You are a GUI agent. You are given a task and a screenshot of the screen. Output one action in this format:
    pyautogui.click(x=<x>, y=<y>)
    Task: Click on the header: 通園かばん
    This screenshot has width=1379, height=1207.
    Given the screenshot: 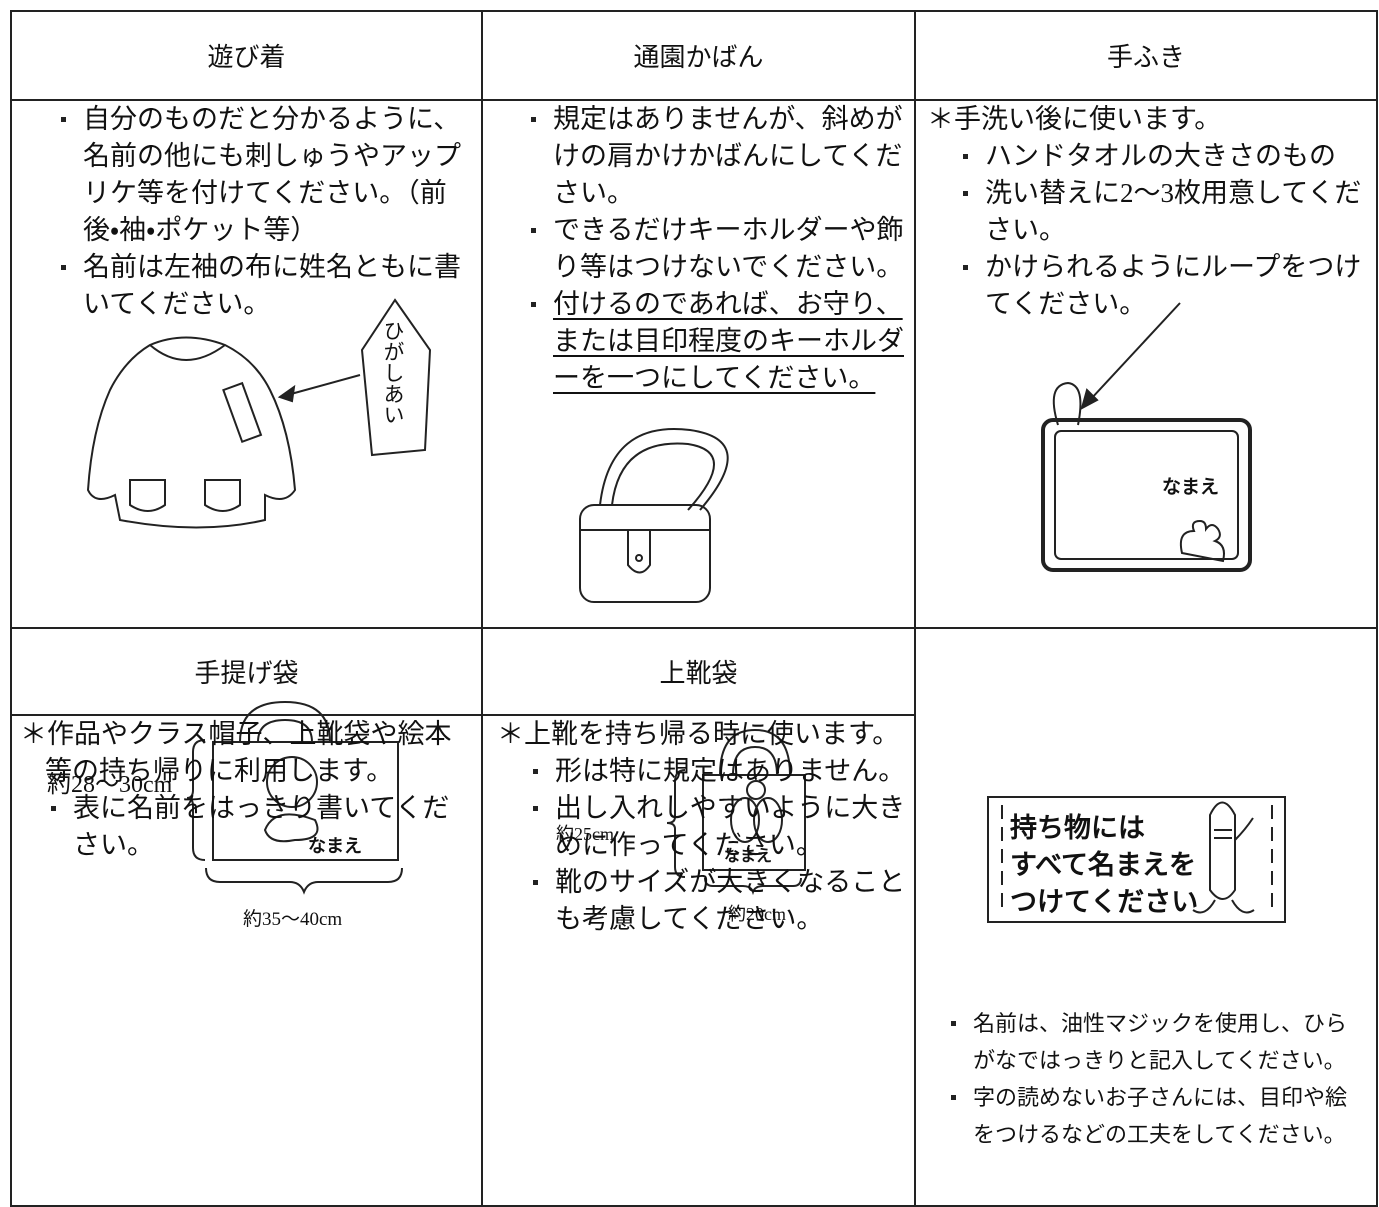 What is the action you would take?
    pyautogui.click(x=698, y=57)
    